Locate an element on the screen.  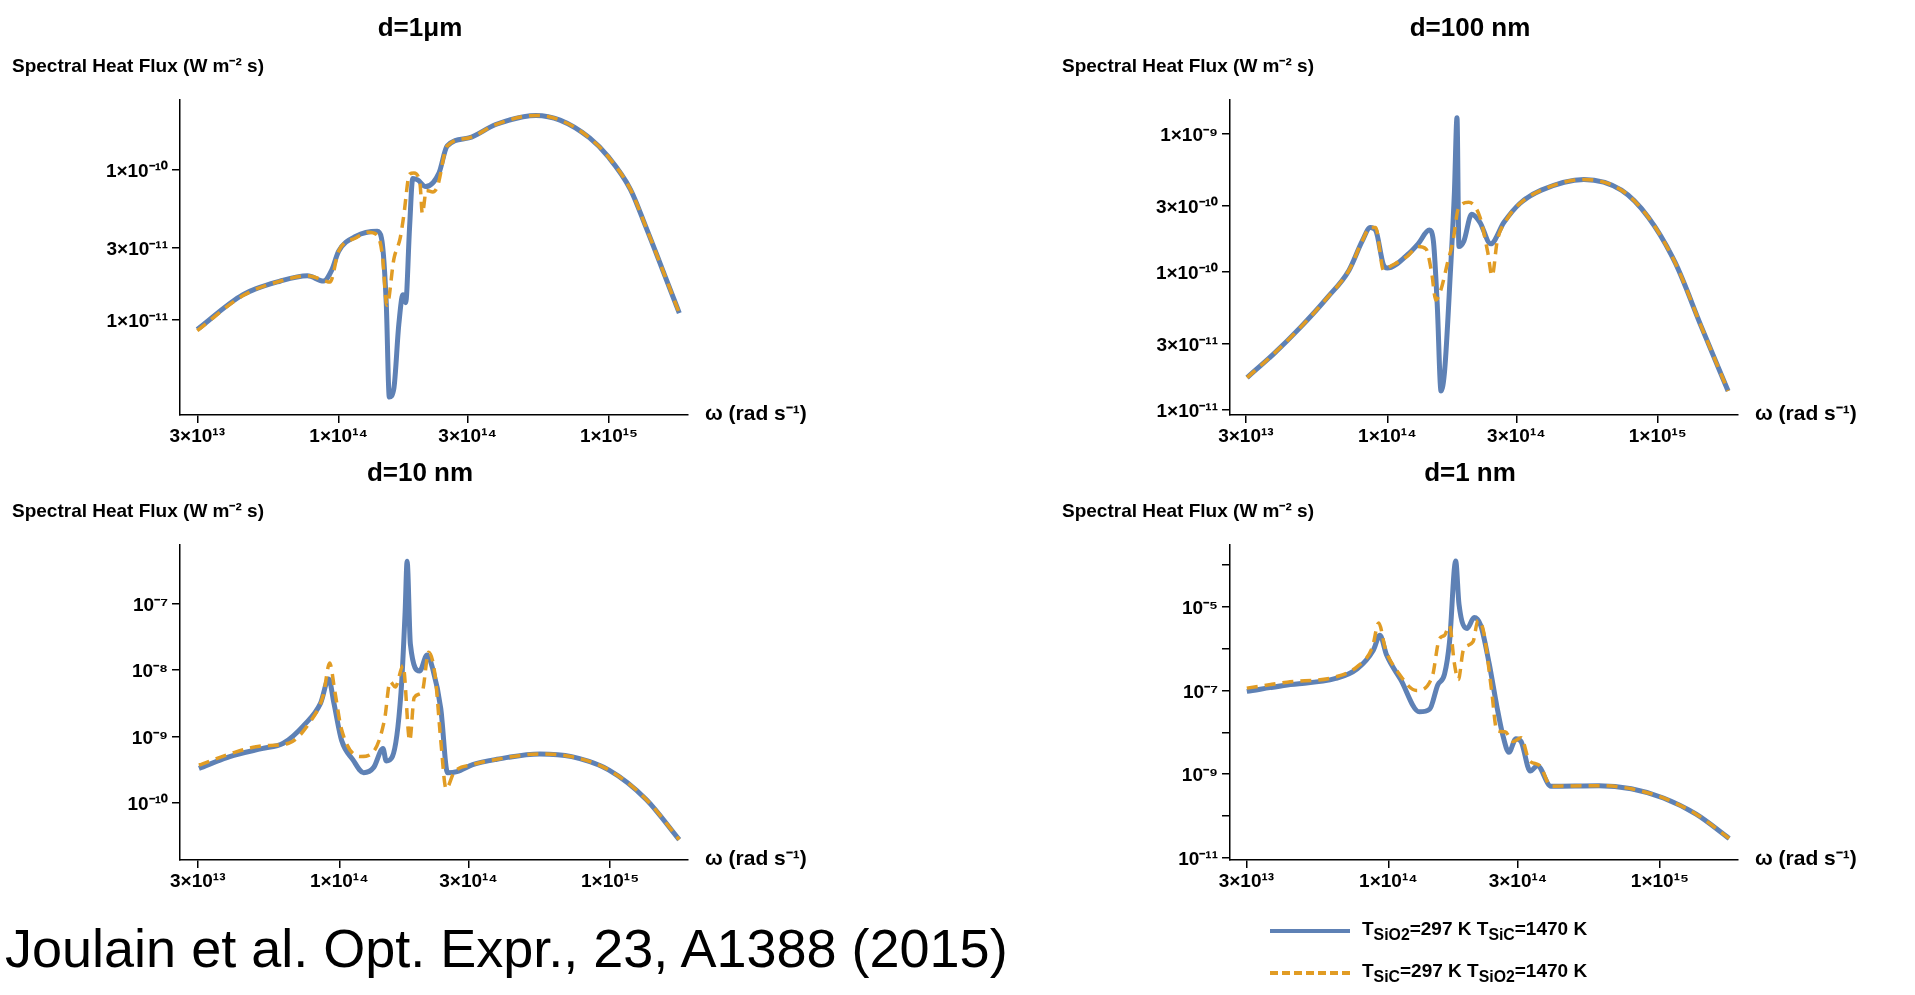
y-tick-label: 10⁻⁵ is located at coordinates (1199, 608).